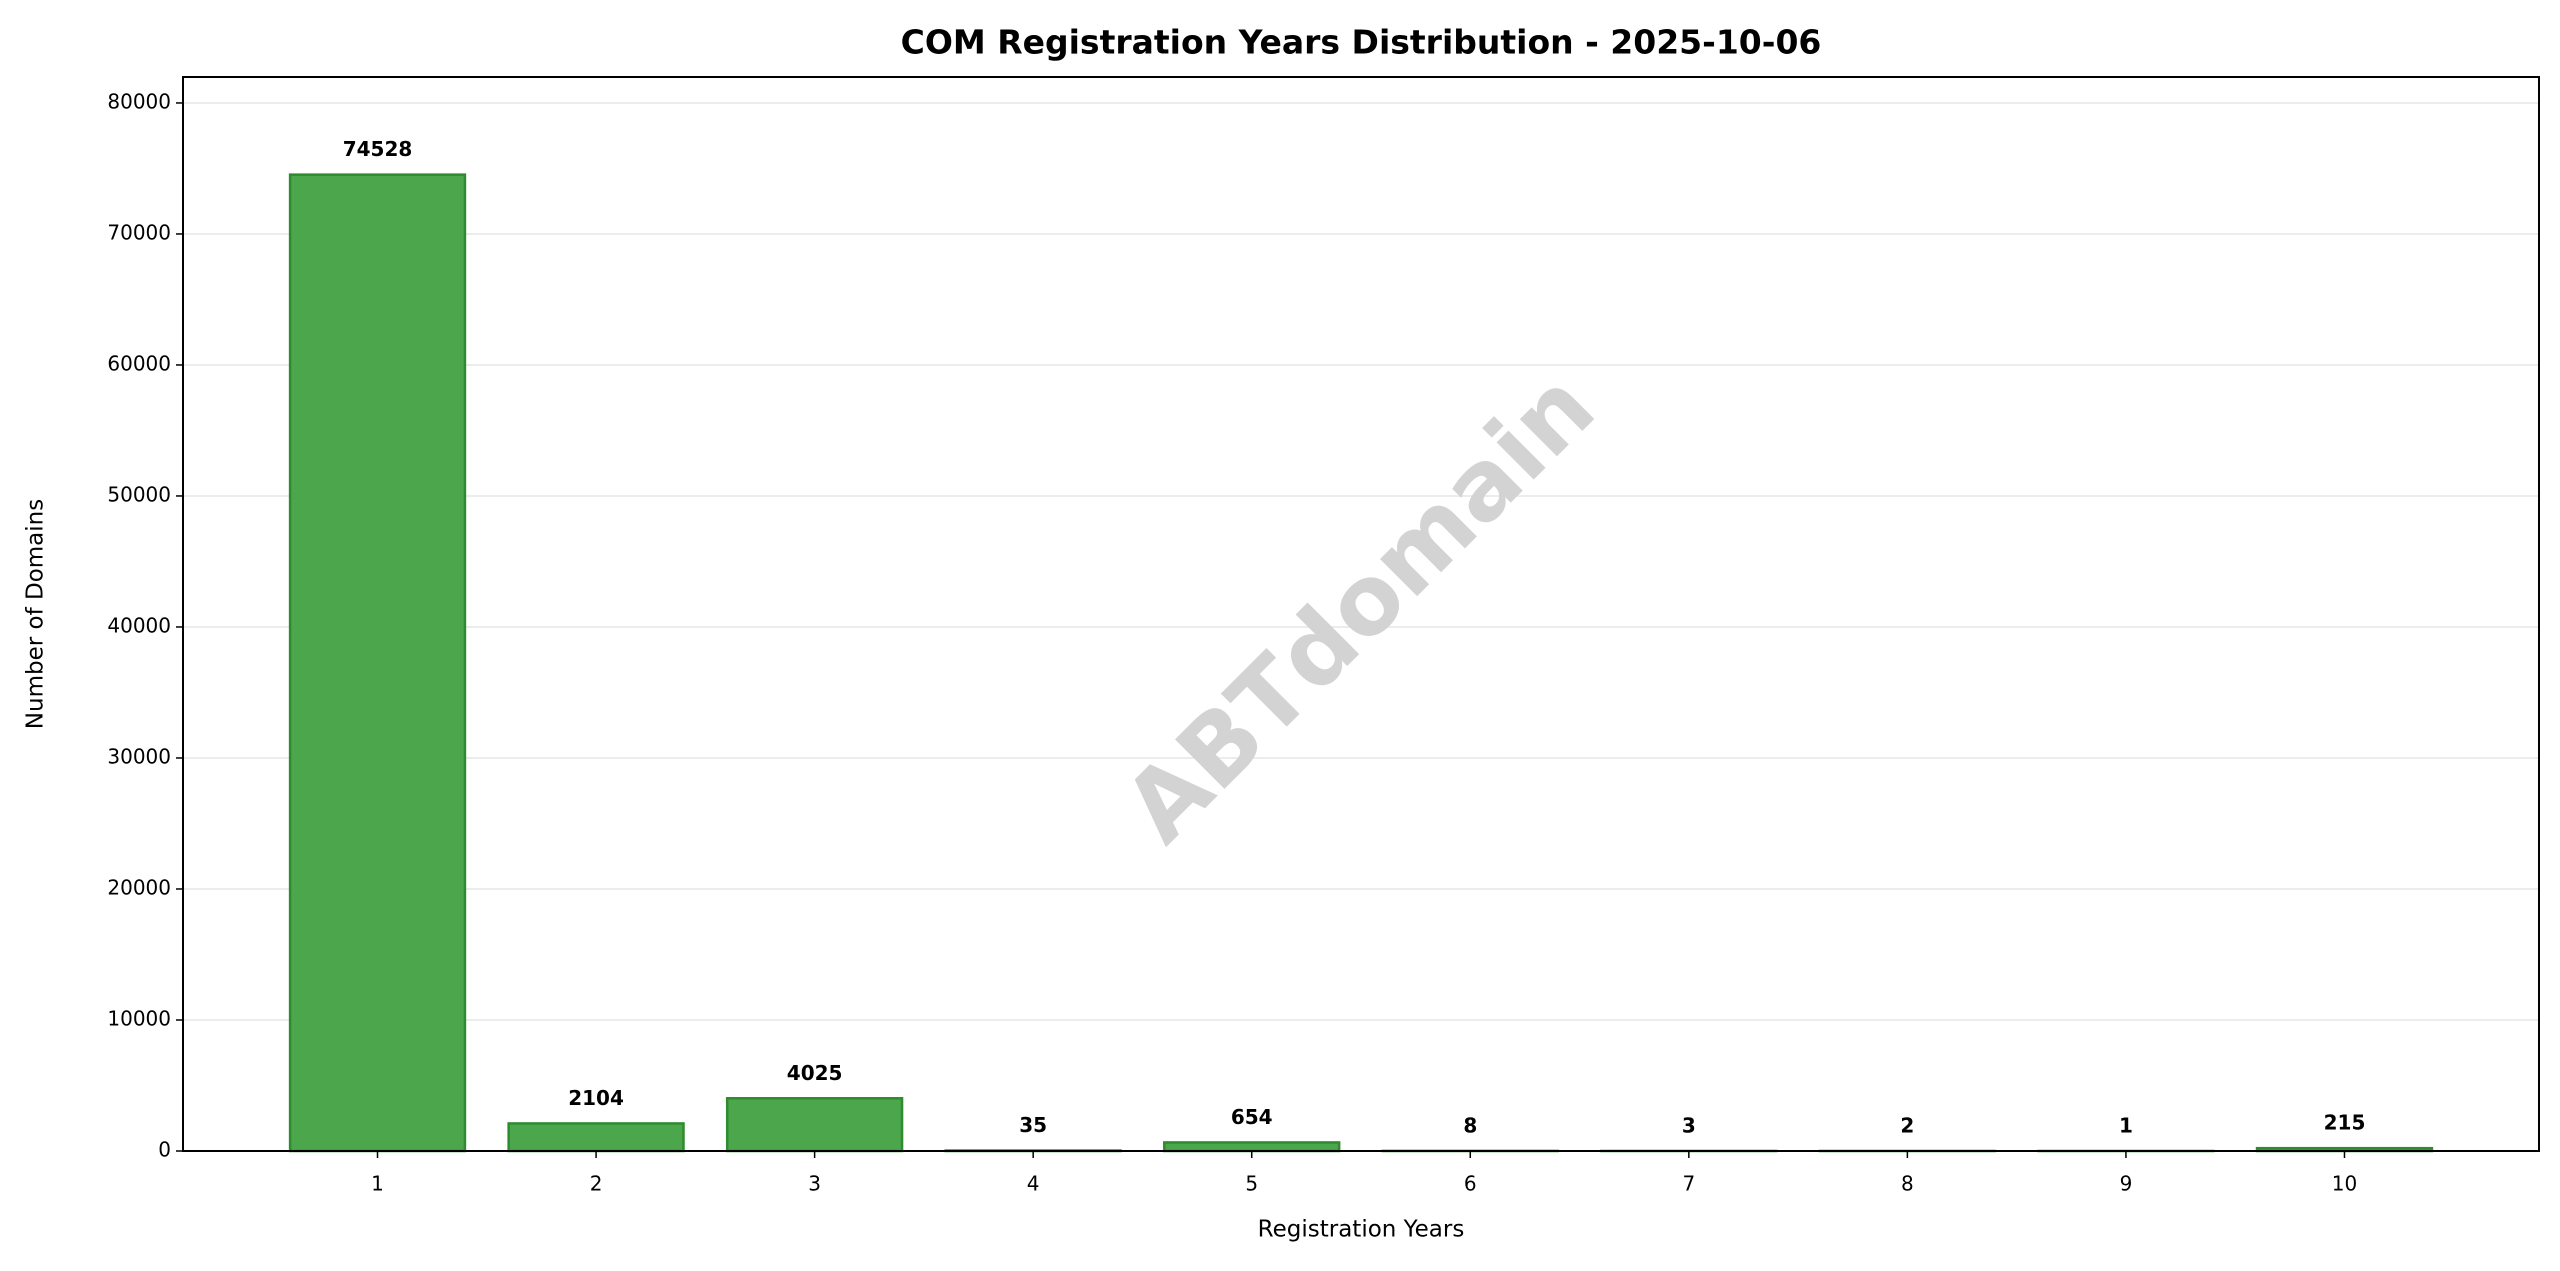  I want to click on x-tick-label: 2, so click(596, 1184).